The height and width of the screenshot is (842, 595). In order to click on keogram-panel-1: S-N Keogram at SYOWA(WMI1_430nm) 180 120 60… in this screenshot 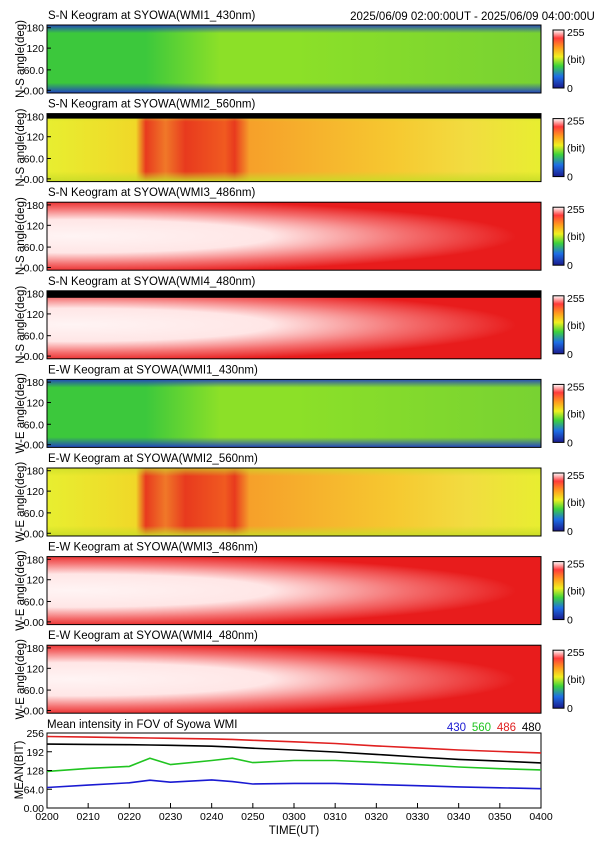, I will do `click(300, 54)`.